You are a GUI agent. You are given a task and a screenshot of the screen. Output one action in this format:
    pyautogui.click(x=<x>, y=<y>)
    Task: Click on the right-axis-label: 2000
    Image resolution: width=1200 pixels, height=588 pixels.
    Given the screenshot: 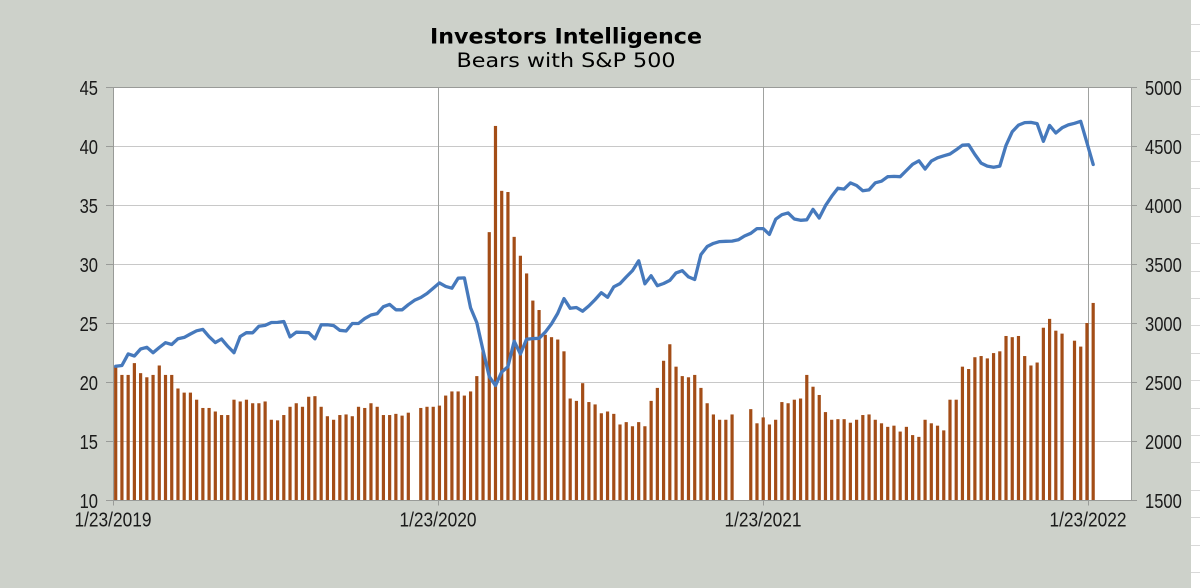 What is the action you would take?
    pyautogui.click(x=1163, y=443)
    